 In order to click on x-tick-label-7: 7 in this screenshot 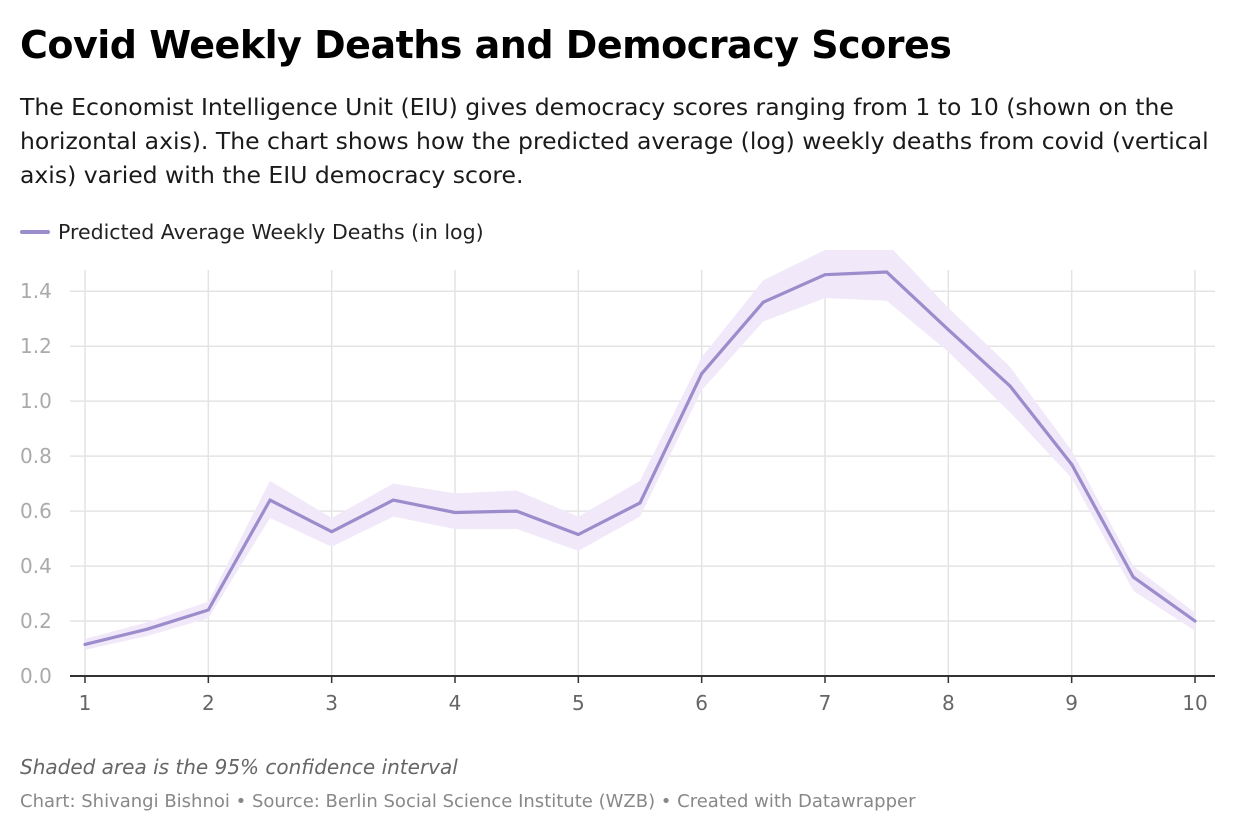, I will do `click(825, 703)`.